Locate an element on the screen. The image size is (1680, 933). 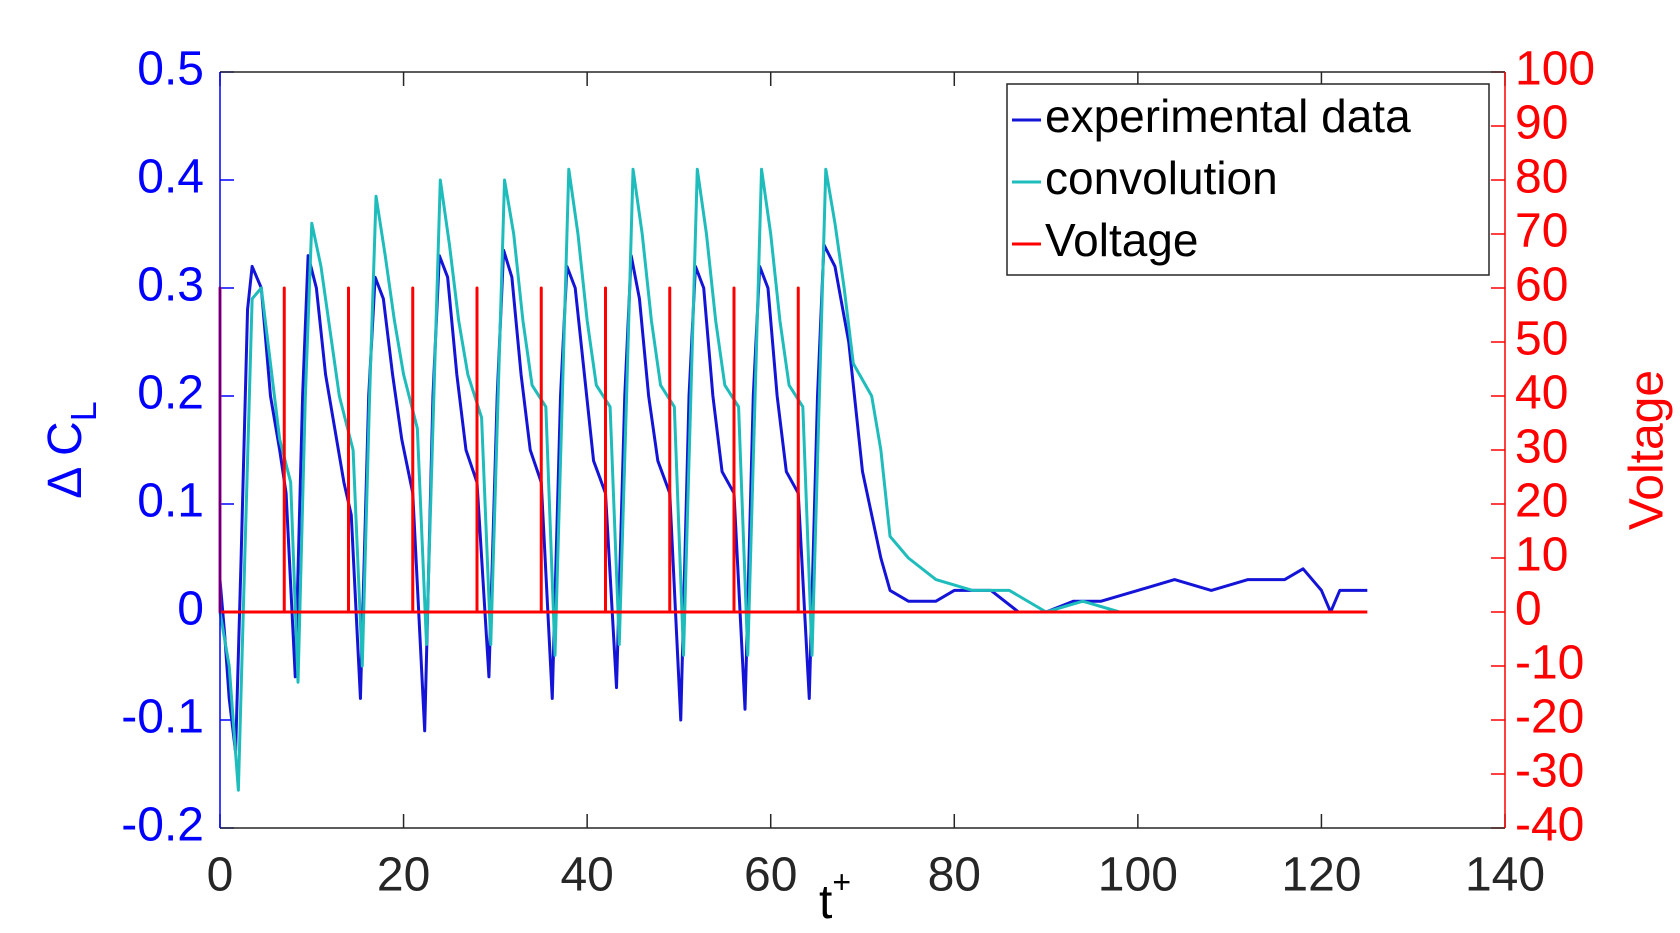
y-tick-label: 0.5 is located at coordinates (170, 69).